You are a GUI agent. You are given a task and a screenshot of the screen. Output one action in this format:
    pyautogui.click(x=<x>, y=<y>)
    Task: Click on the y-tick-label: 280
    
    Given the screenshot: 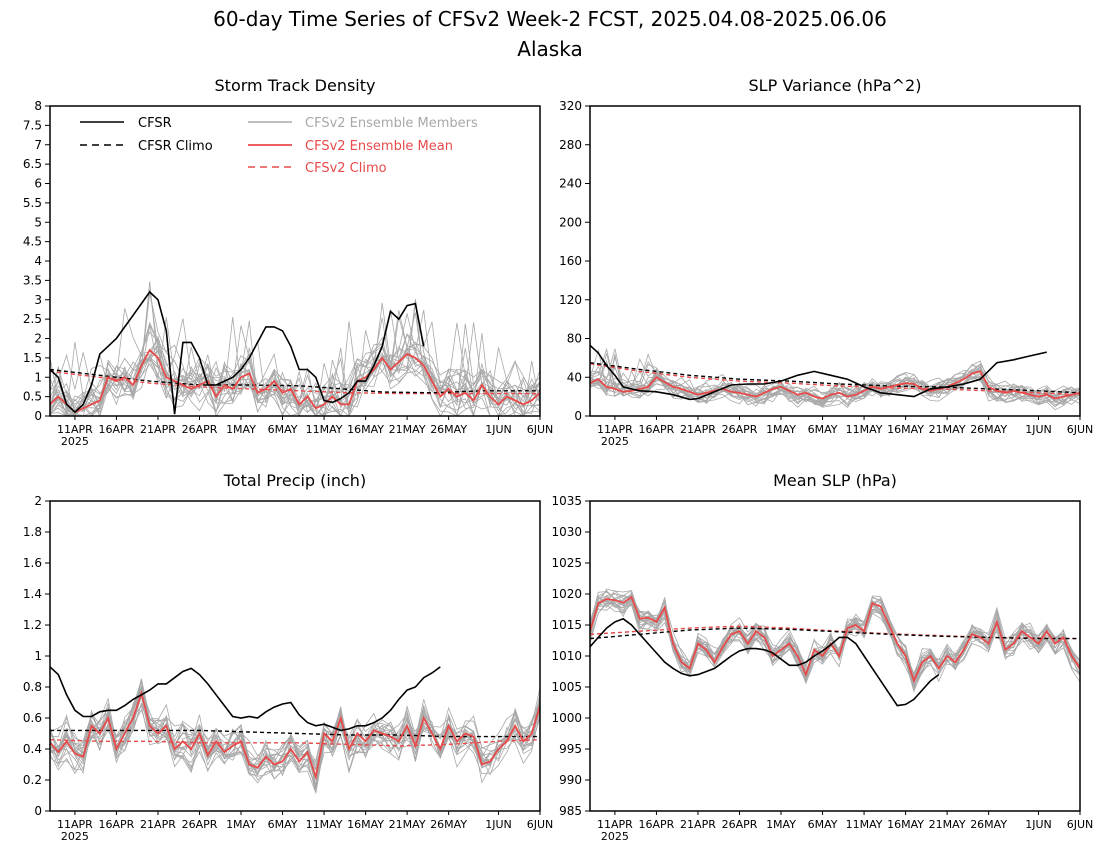 What is the action you would take?
    pyautogui.click(x=570, y=145)
    